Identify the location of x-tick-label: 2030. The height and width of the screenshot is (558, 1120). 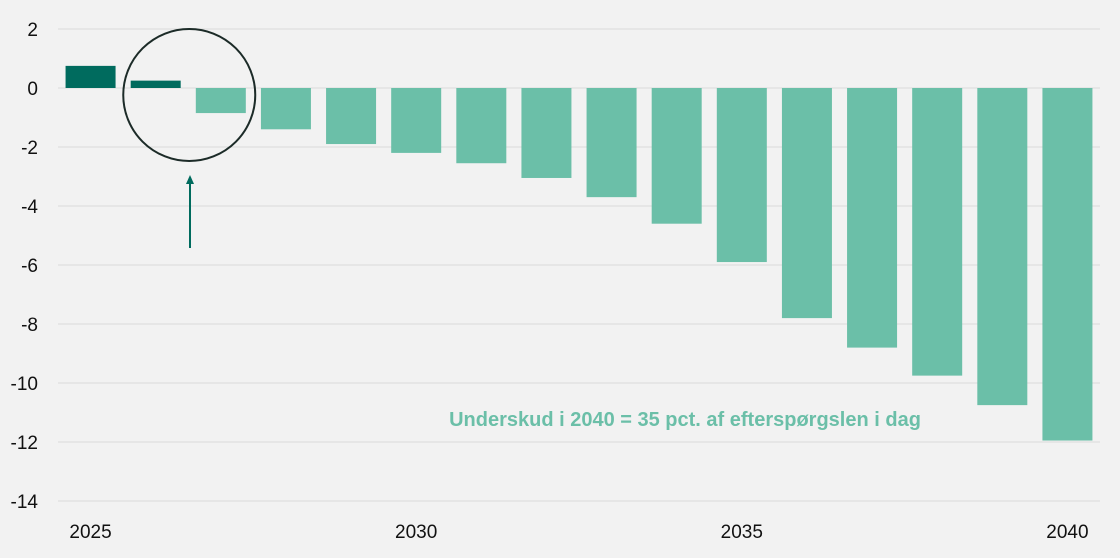
(416, 532).